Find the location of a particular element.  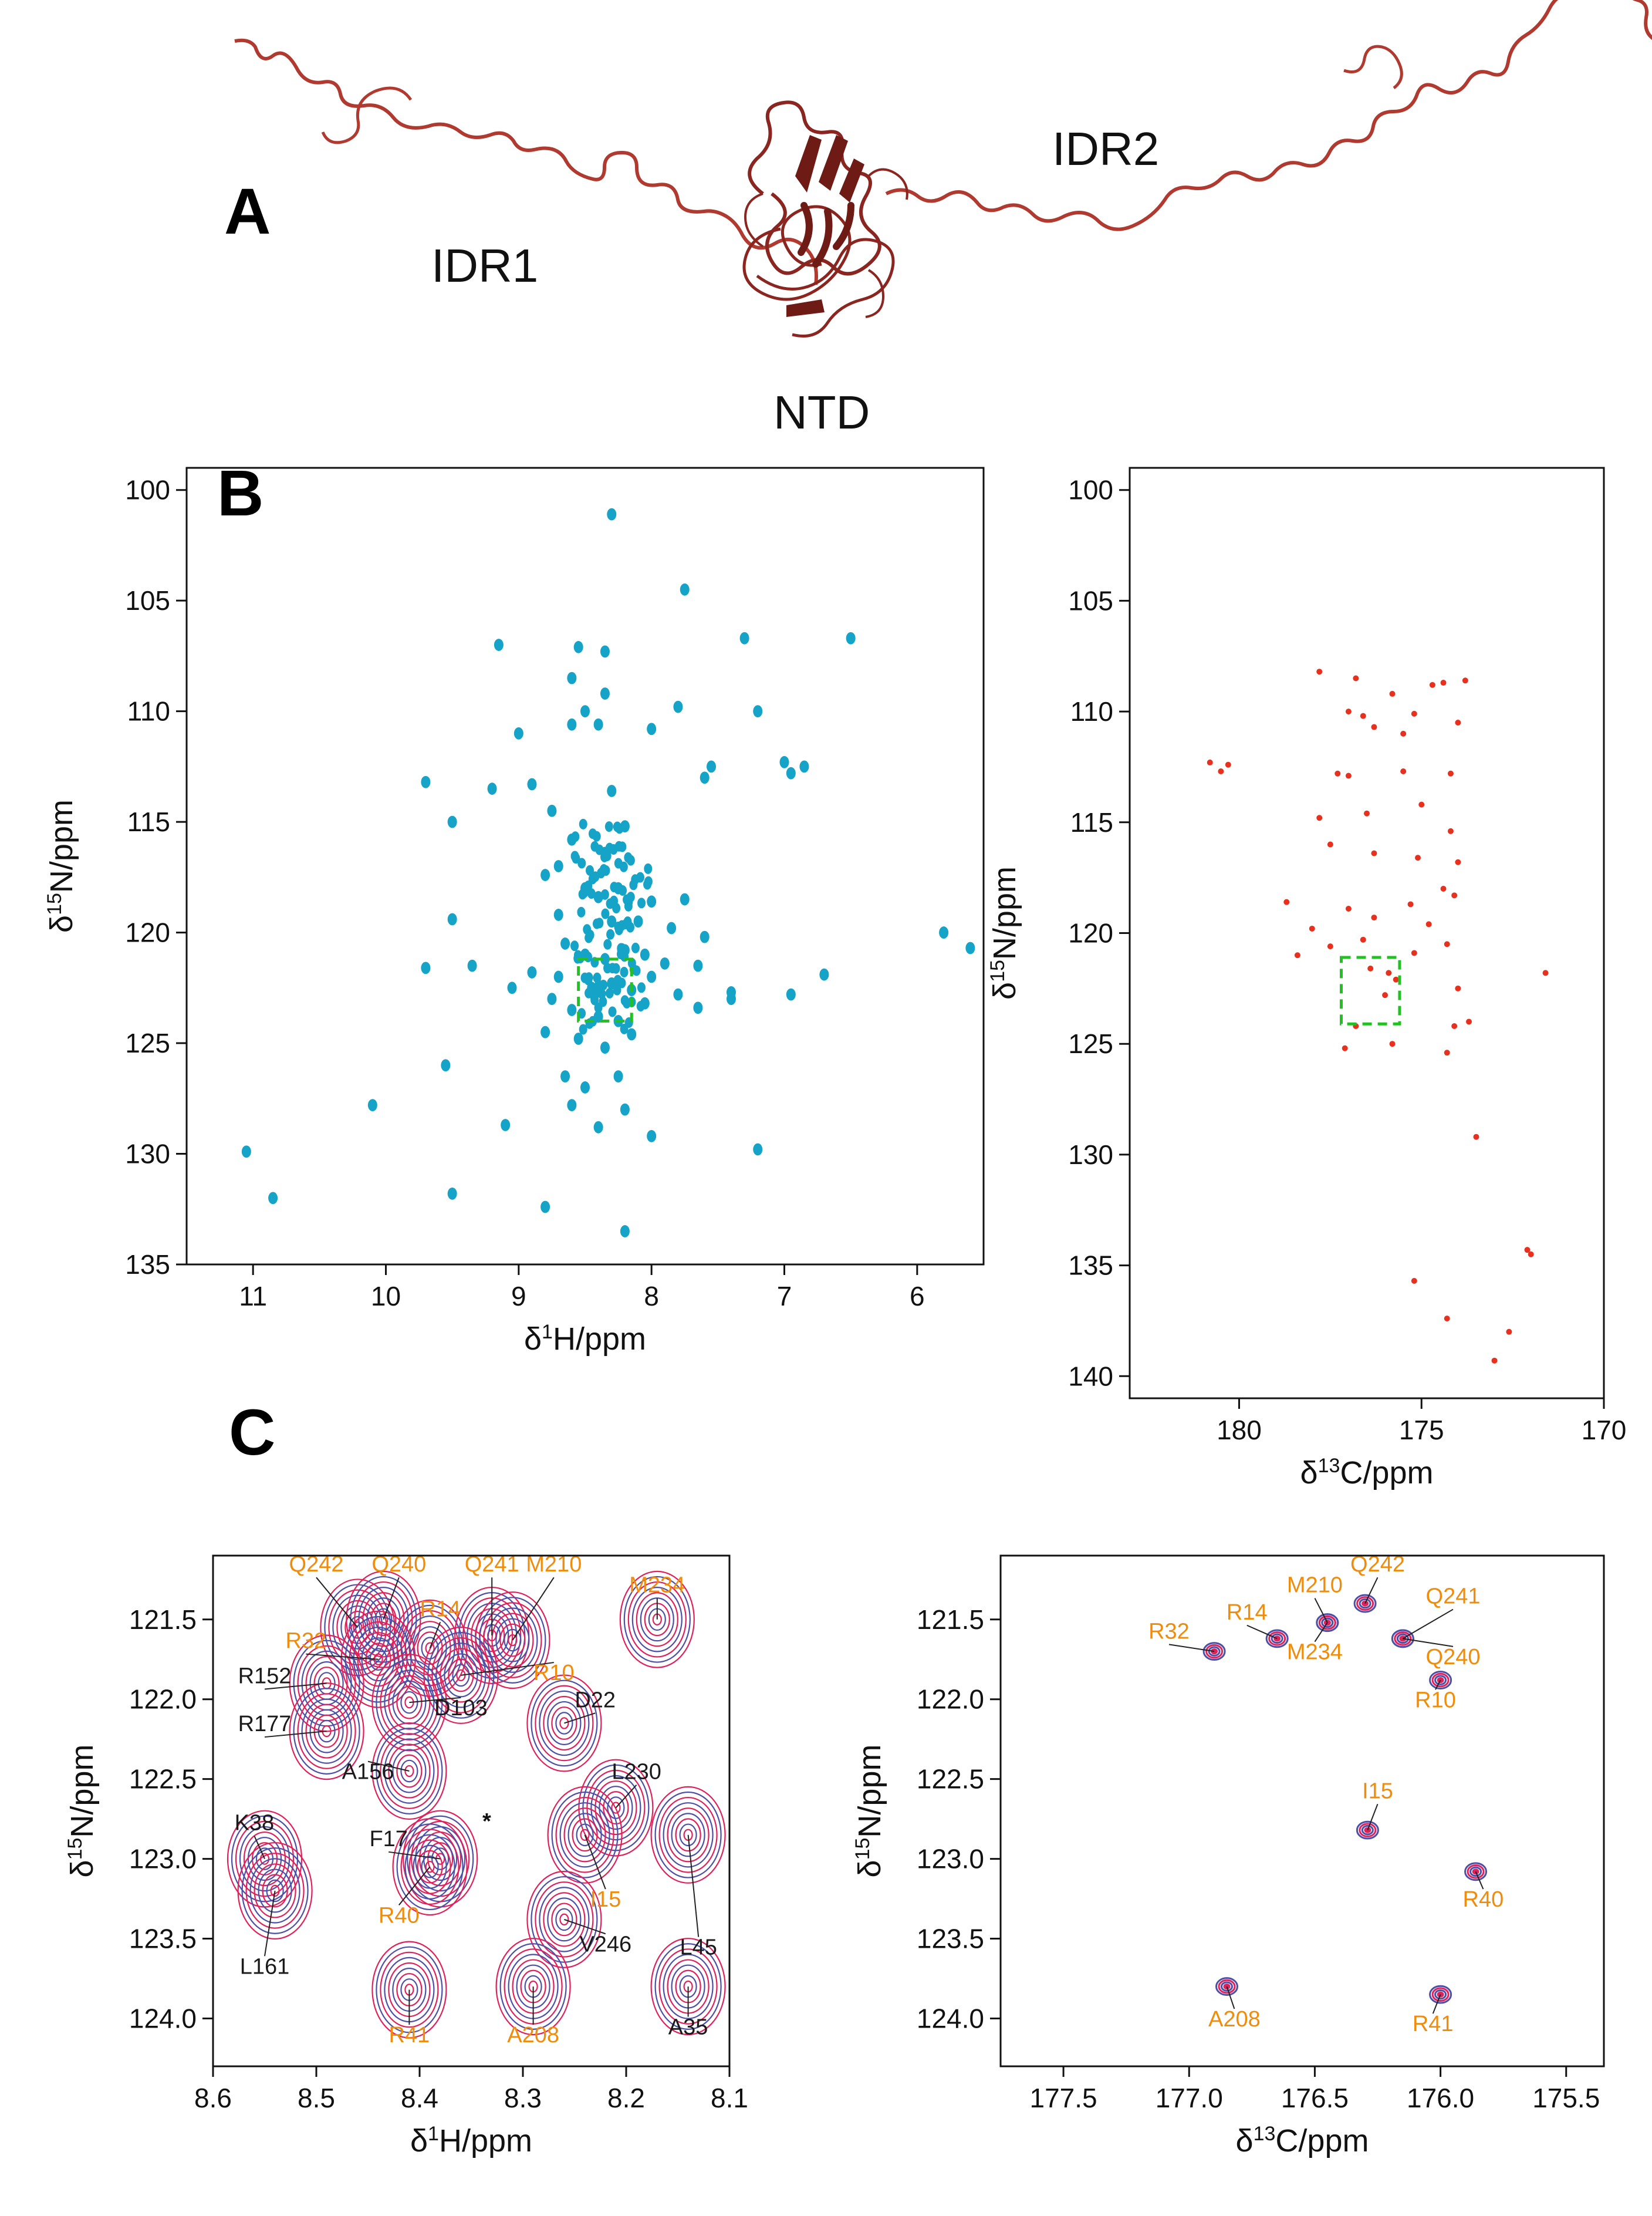

peak-label: M234 is located at coordinates (1315, 1652).